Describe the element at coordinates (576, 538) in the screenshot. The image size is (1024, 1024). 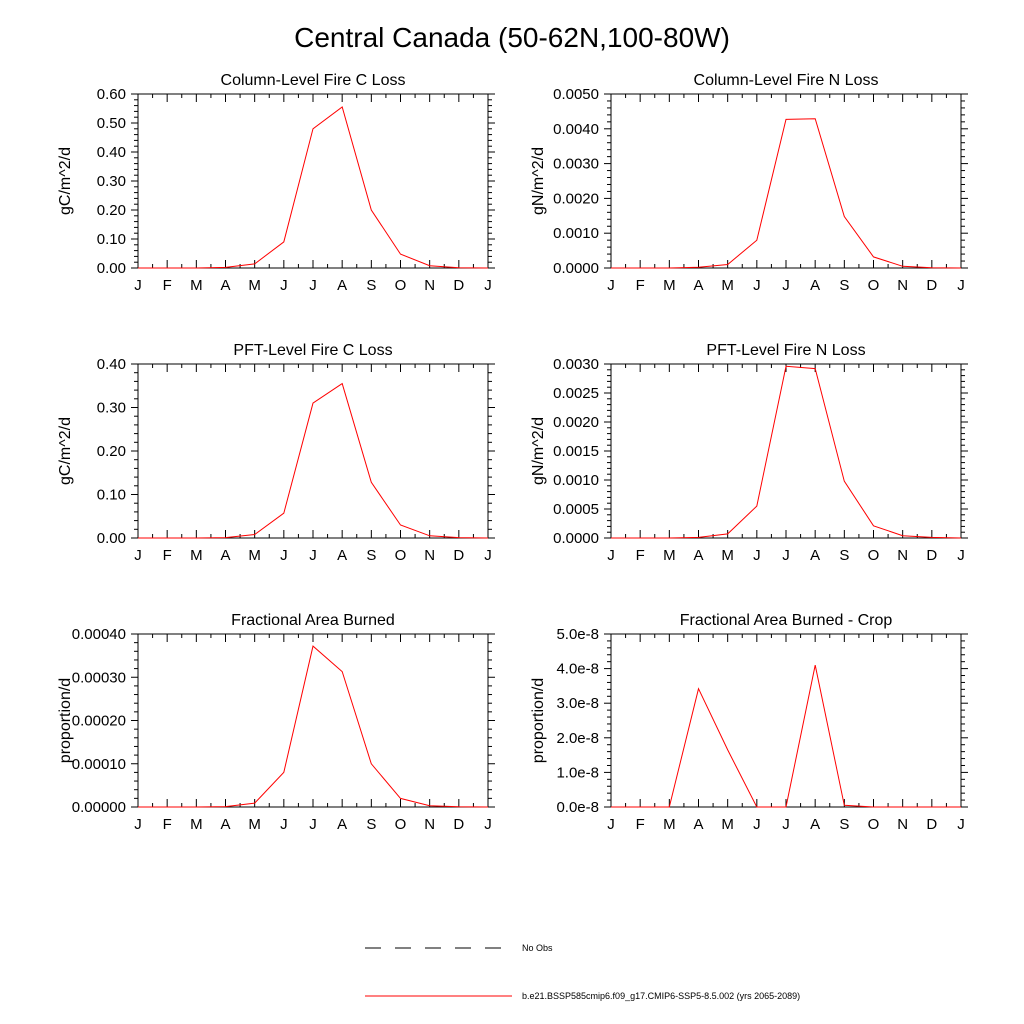
I see `y-tick-label: 0.0000` at that location.